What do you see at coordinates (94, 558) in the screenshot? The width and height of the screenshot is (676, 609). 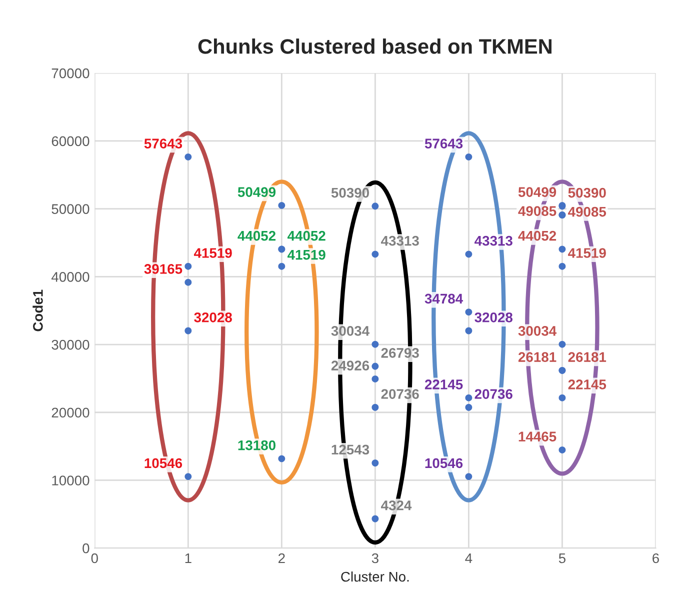 I see `x-tick-label: 0` at bounding box center [94, 558].